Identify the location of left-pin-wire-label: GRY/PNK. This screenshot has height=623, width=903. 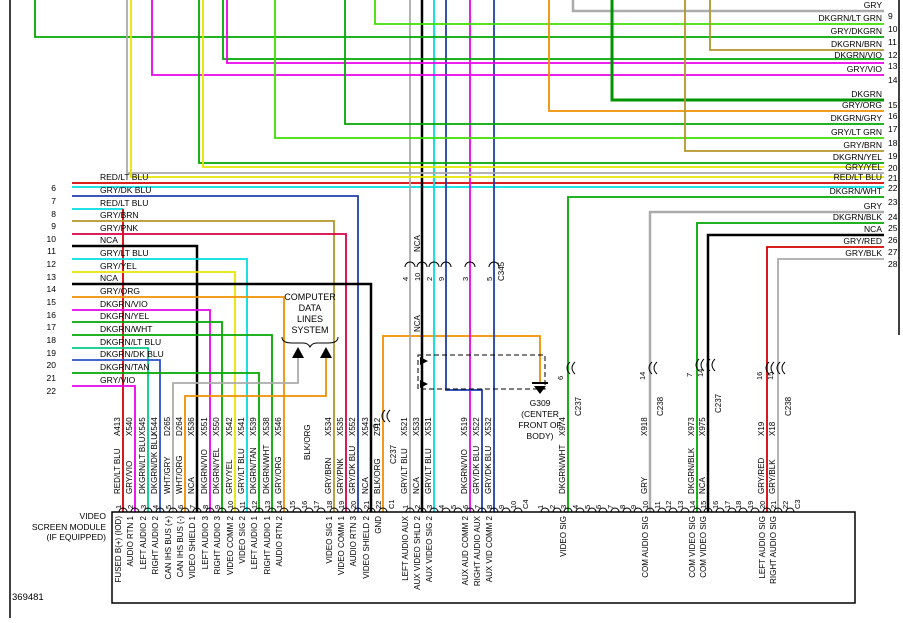
(119, 228).